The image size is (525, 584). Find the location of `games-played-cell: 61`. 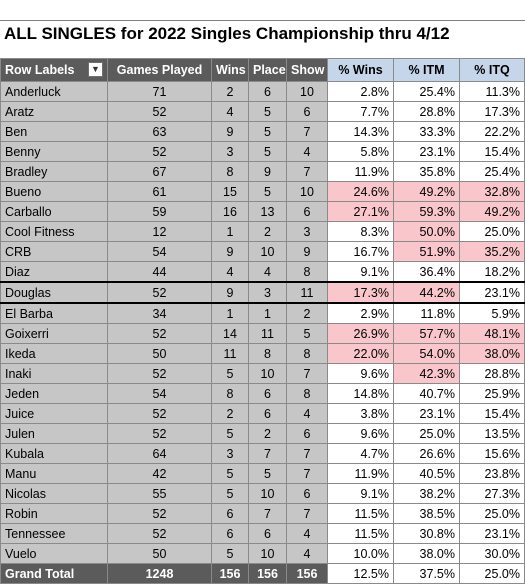

games-played-cell: 61 is located at coordinates (159, 191).